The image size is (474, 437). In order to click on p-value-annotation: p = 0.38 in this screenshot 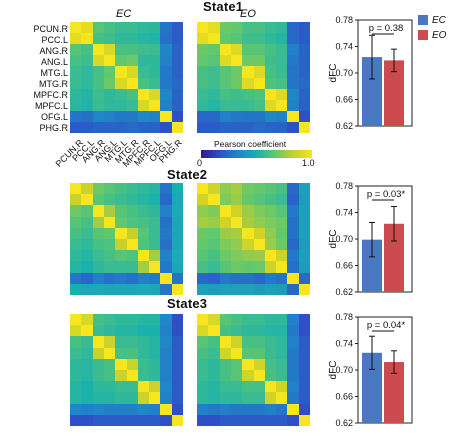, I will do `click(386, 28)`.